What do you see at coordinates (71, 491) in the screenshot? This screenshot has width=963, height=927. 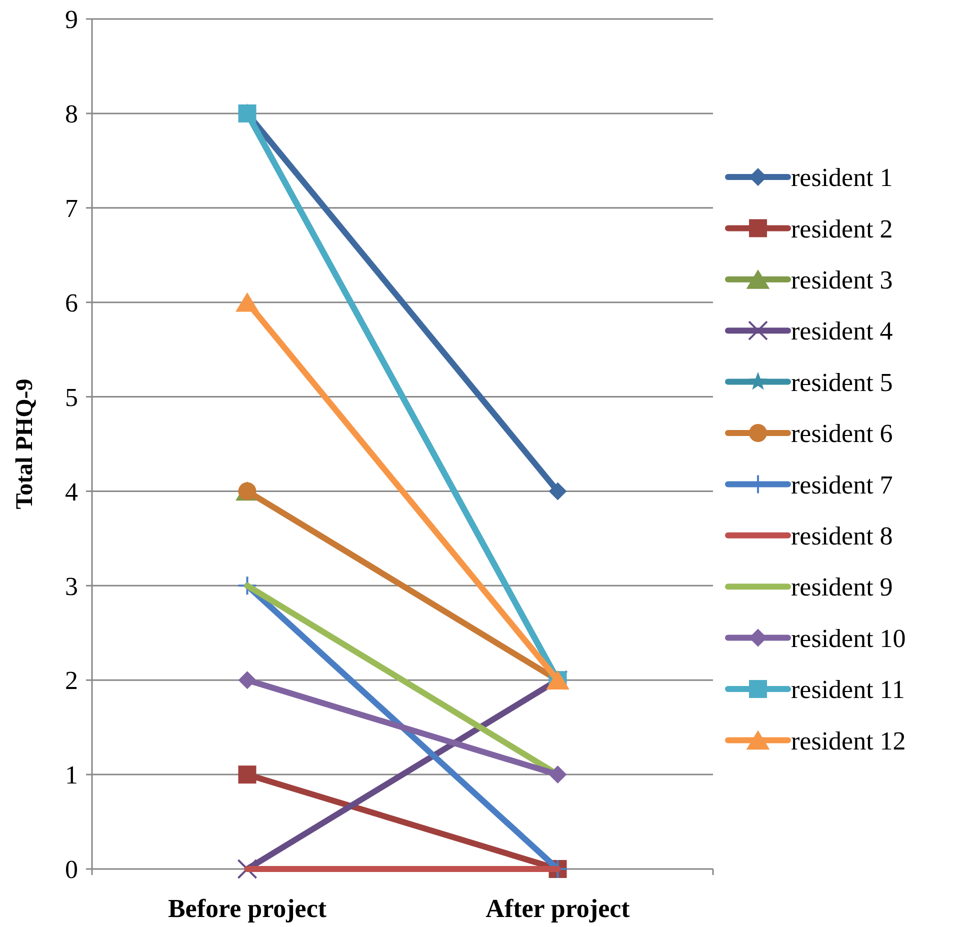 I see `y-tick-label: 4` at bounding box center [71, 491].